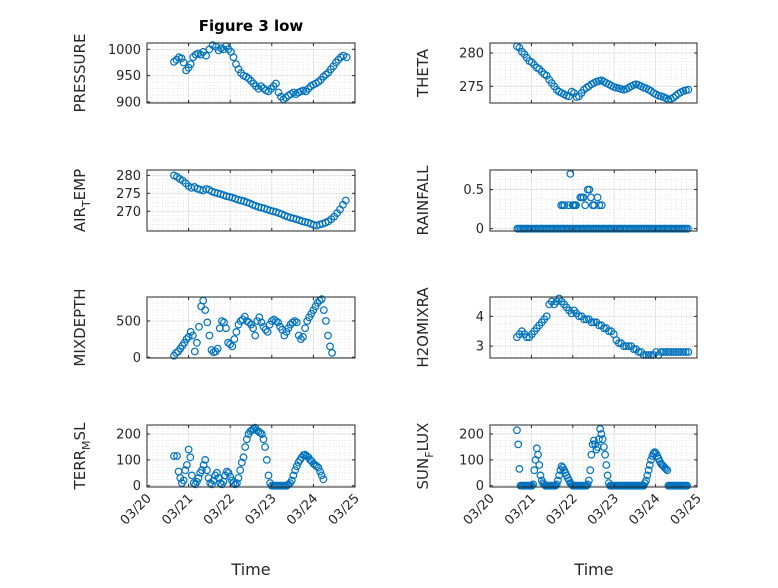 The height and width of the screenshot is (588, 778). Describe the element at coordinates (479, 509) in the screenshot. I see `x-tick-label: 03/20` at that location.